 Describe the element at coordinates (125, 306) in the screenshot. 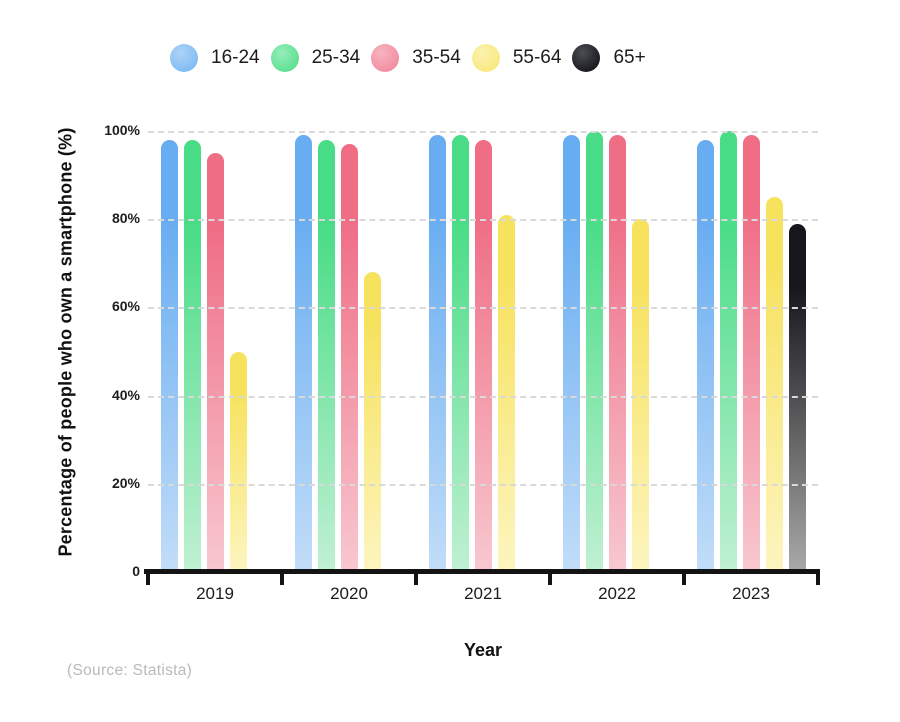

I see `y-tick-label-60: 60%` at that location.